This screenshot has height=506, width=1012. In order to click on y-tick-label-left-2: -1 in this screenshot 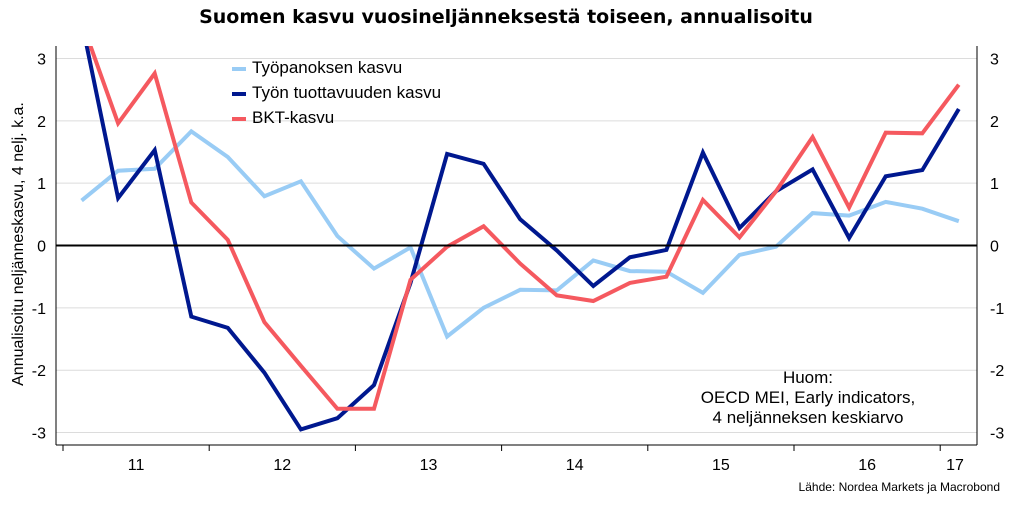, I will do `click(39, 309)`.